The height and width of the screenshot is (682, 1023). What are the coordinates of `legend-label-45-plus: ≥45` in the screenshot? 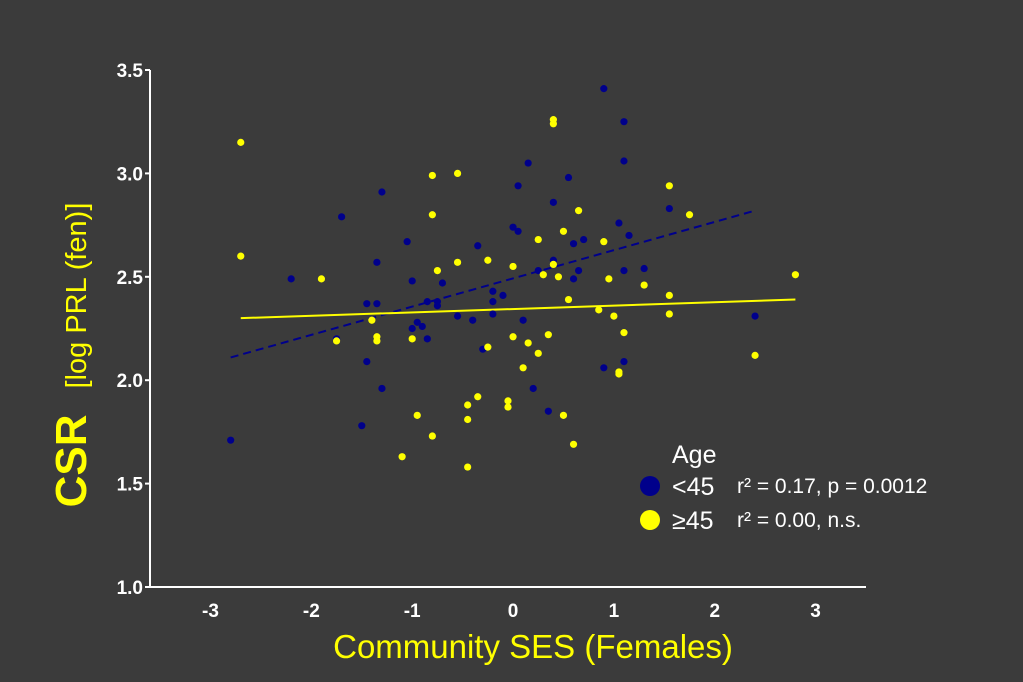 It's located at (693, 521).